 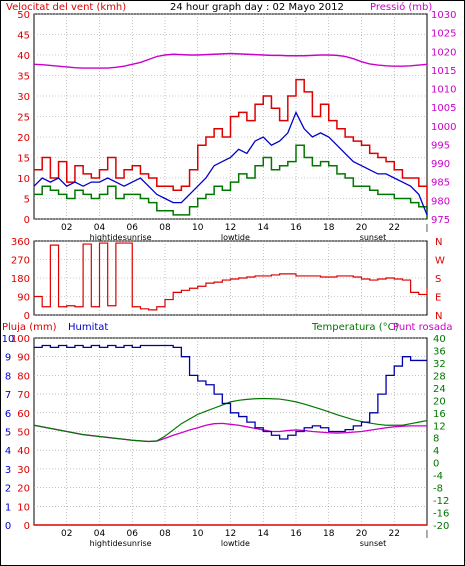 I want to click on wind-speed-tick-label: 50, so click(x=23, y=15).